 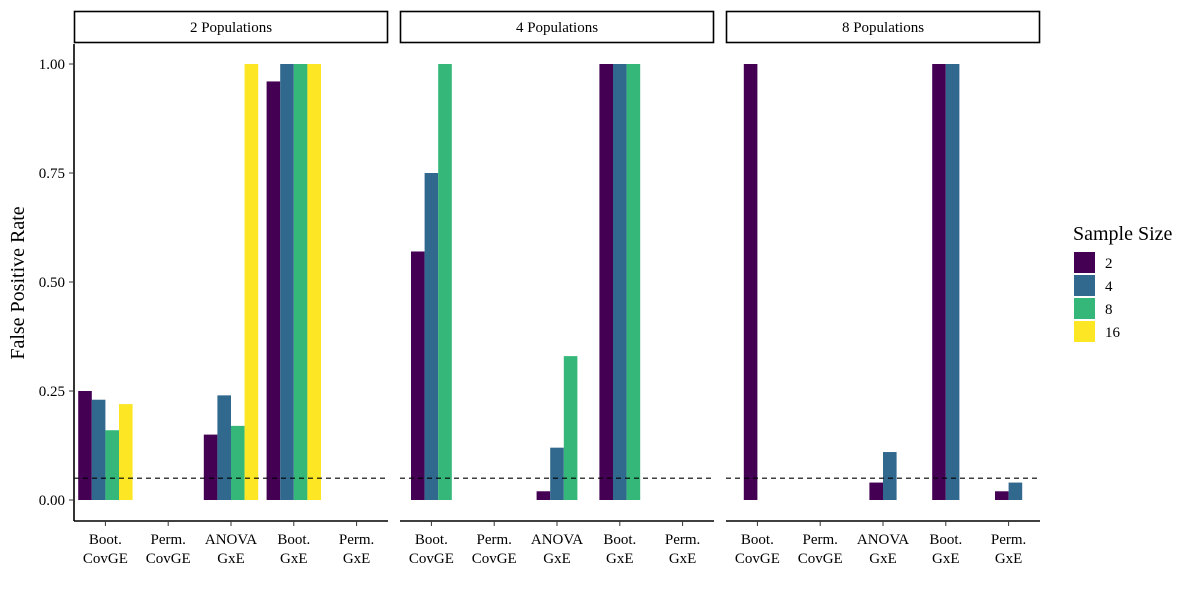 I want to click on y-axis-title: False Positive Rate, so click(x=18, y=282).